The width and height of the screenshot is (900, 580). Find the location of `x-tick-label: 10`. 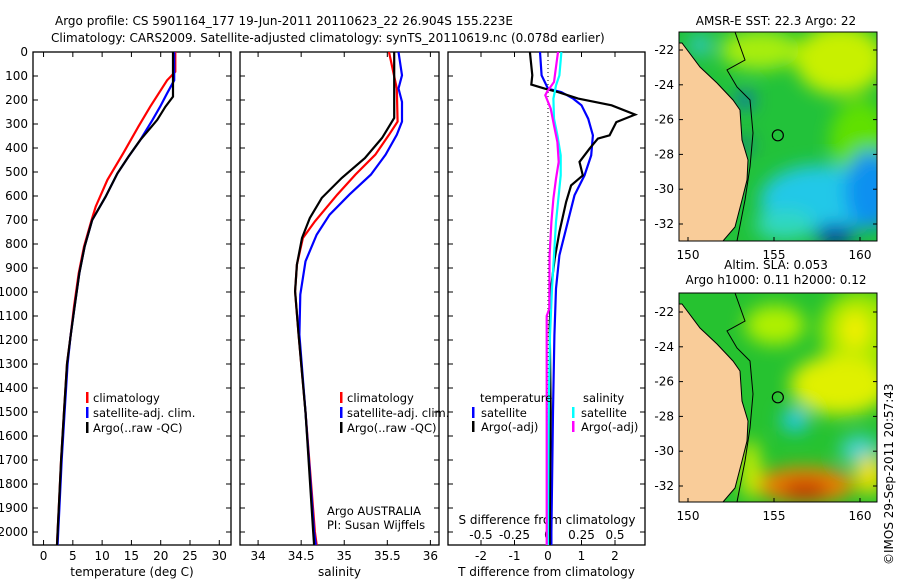

x-tick-label: 10 is located at coordinates (101, 556).